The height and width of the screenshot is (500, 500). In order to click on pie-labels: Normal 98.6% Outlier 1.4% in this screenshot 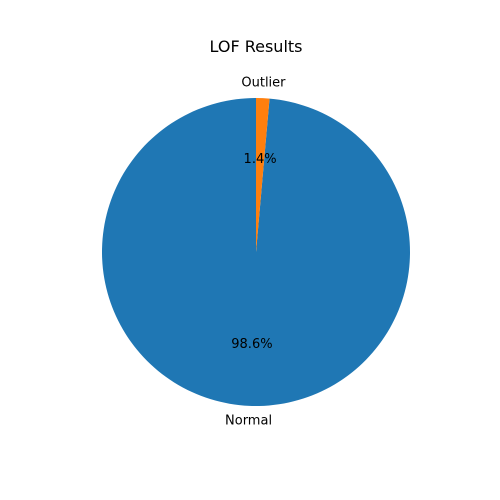, I will do `click(255, 251)`.